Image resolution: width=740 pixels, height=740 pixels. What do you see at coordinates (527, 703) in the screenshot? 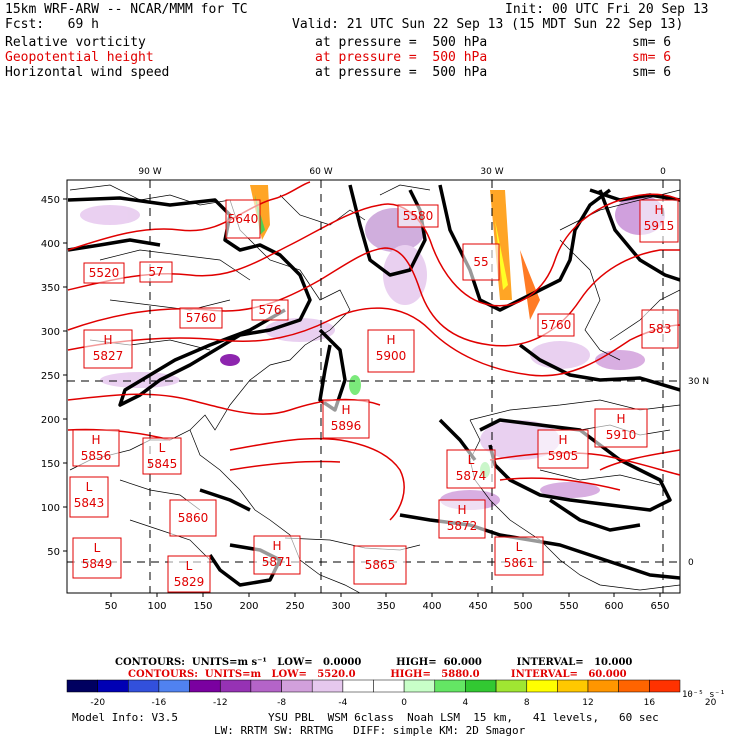
I see `colorbar-tick-label: 8` at bounding box center [527, 703].